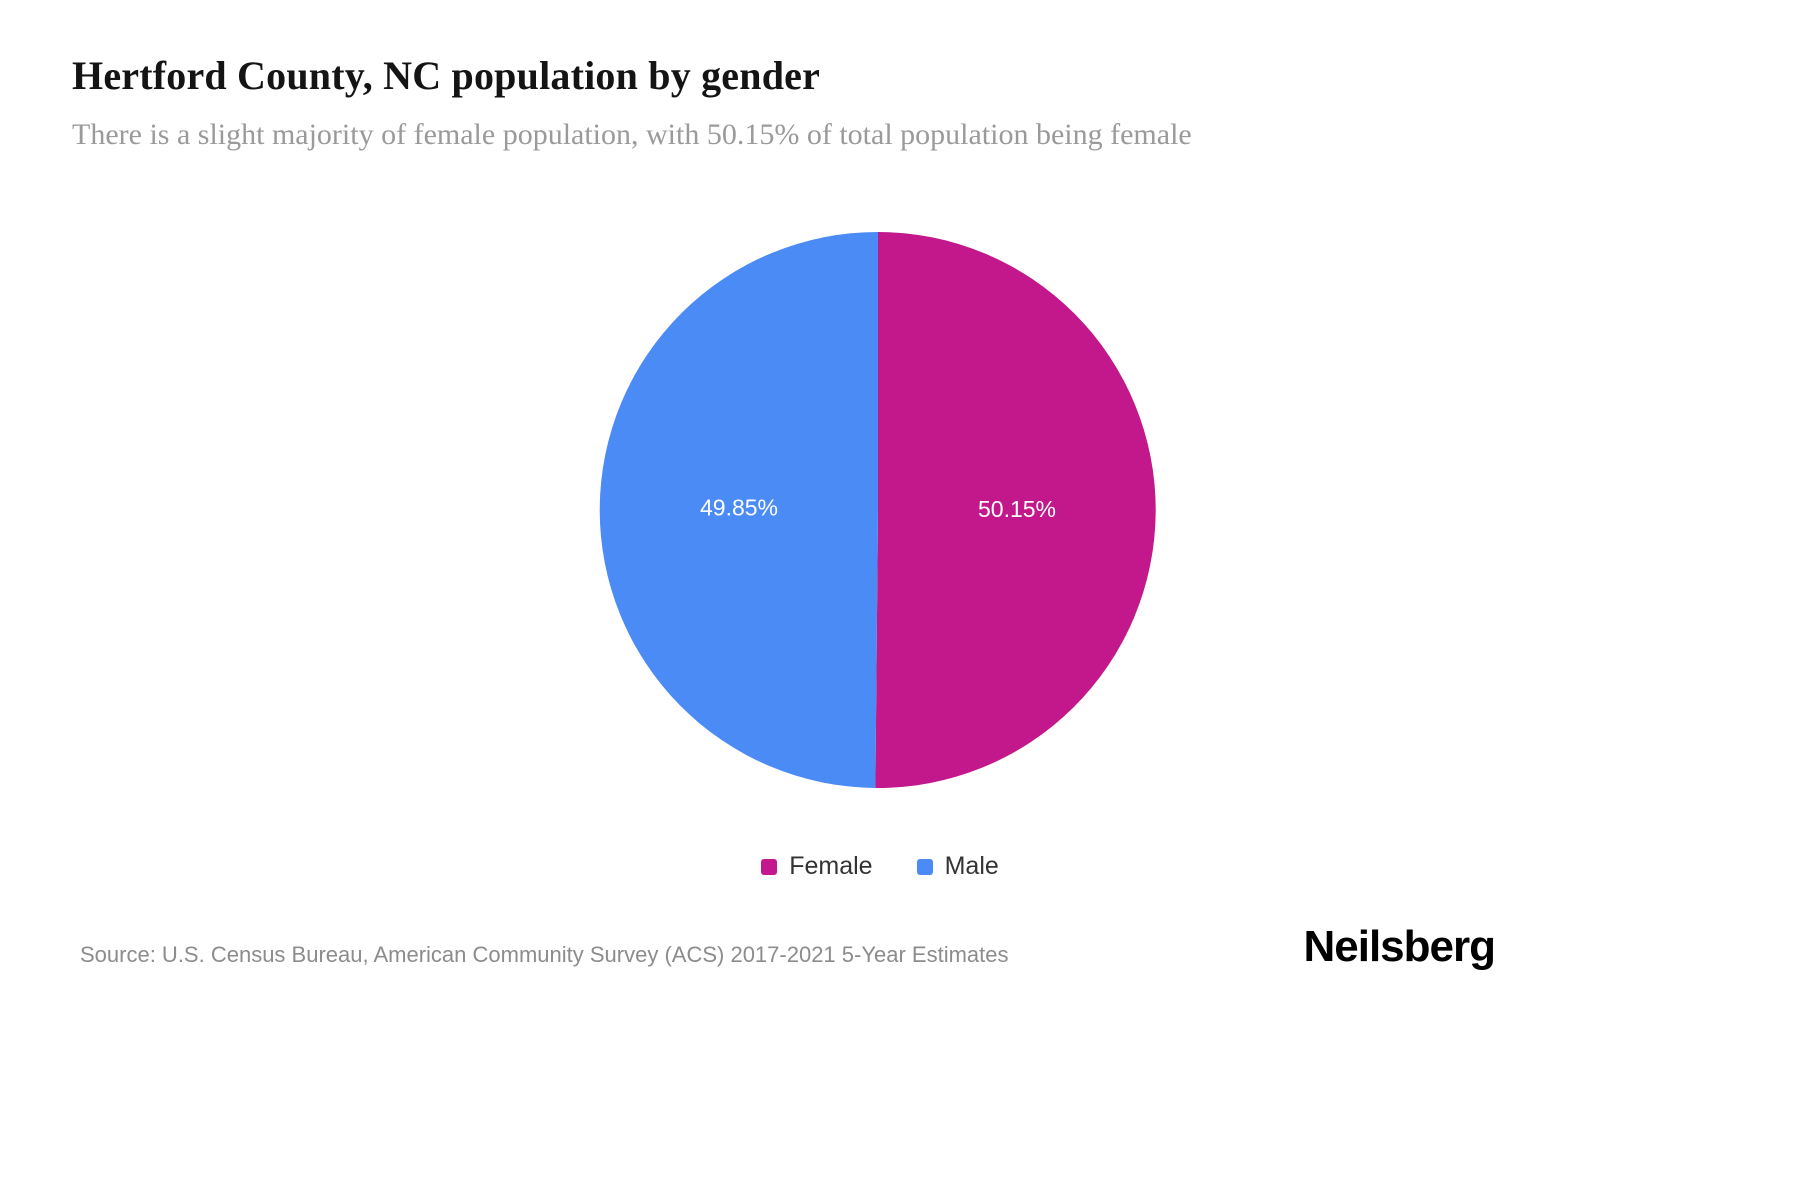 The image size is (1800, 1200). I want to click on pie-chart: 50.15% 49.85%, so click(877, 509).